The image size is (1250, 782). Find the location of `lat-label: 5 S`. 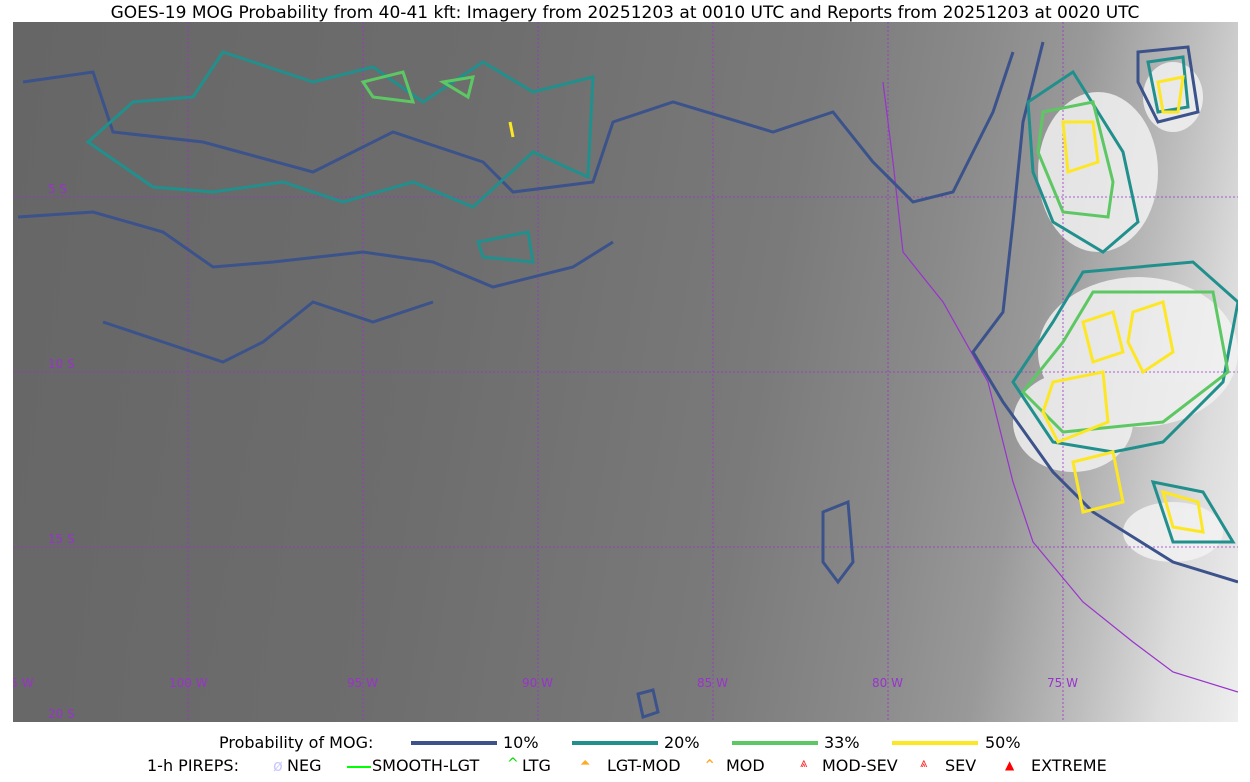

lat-label: 5 S is located at coordinates (58, 189).